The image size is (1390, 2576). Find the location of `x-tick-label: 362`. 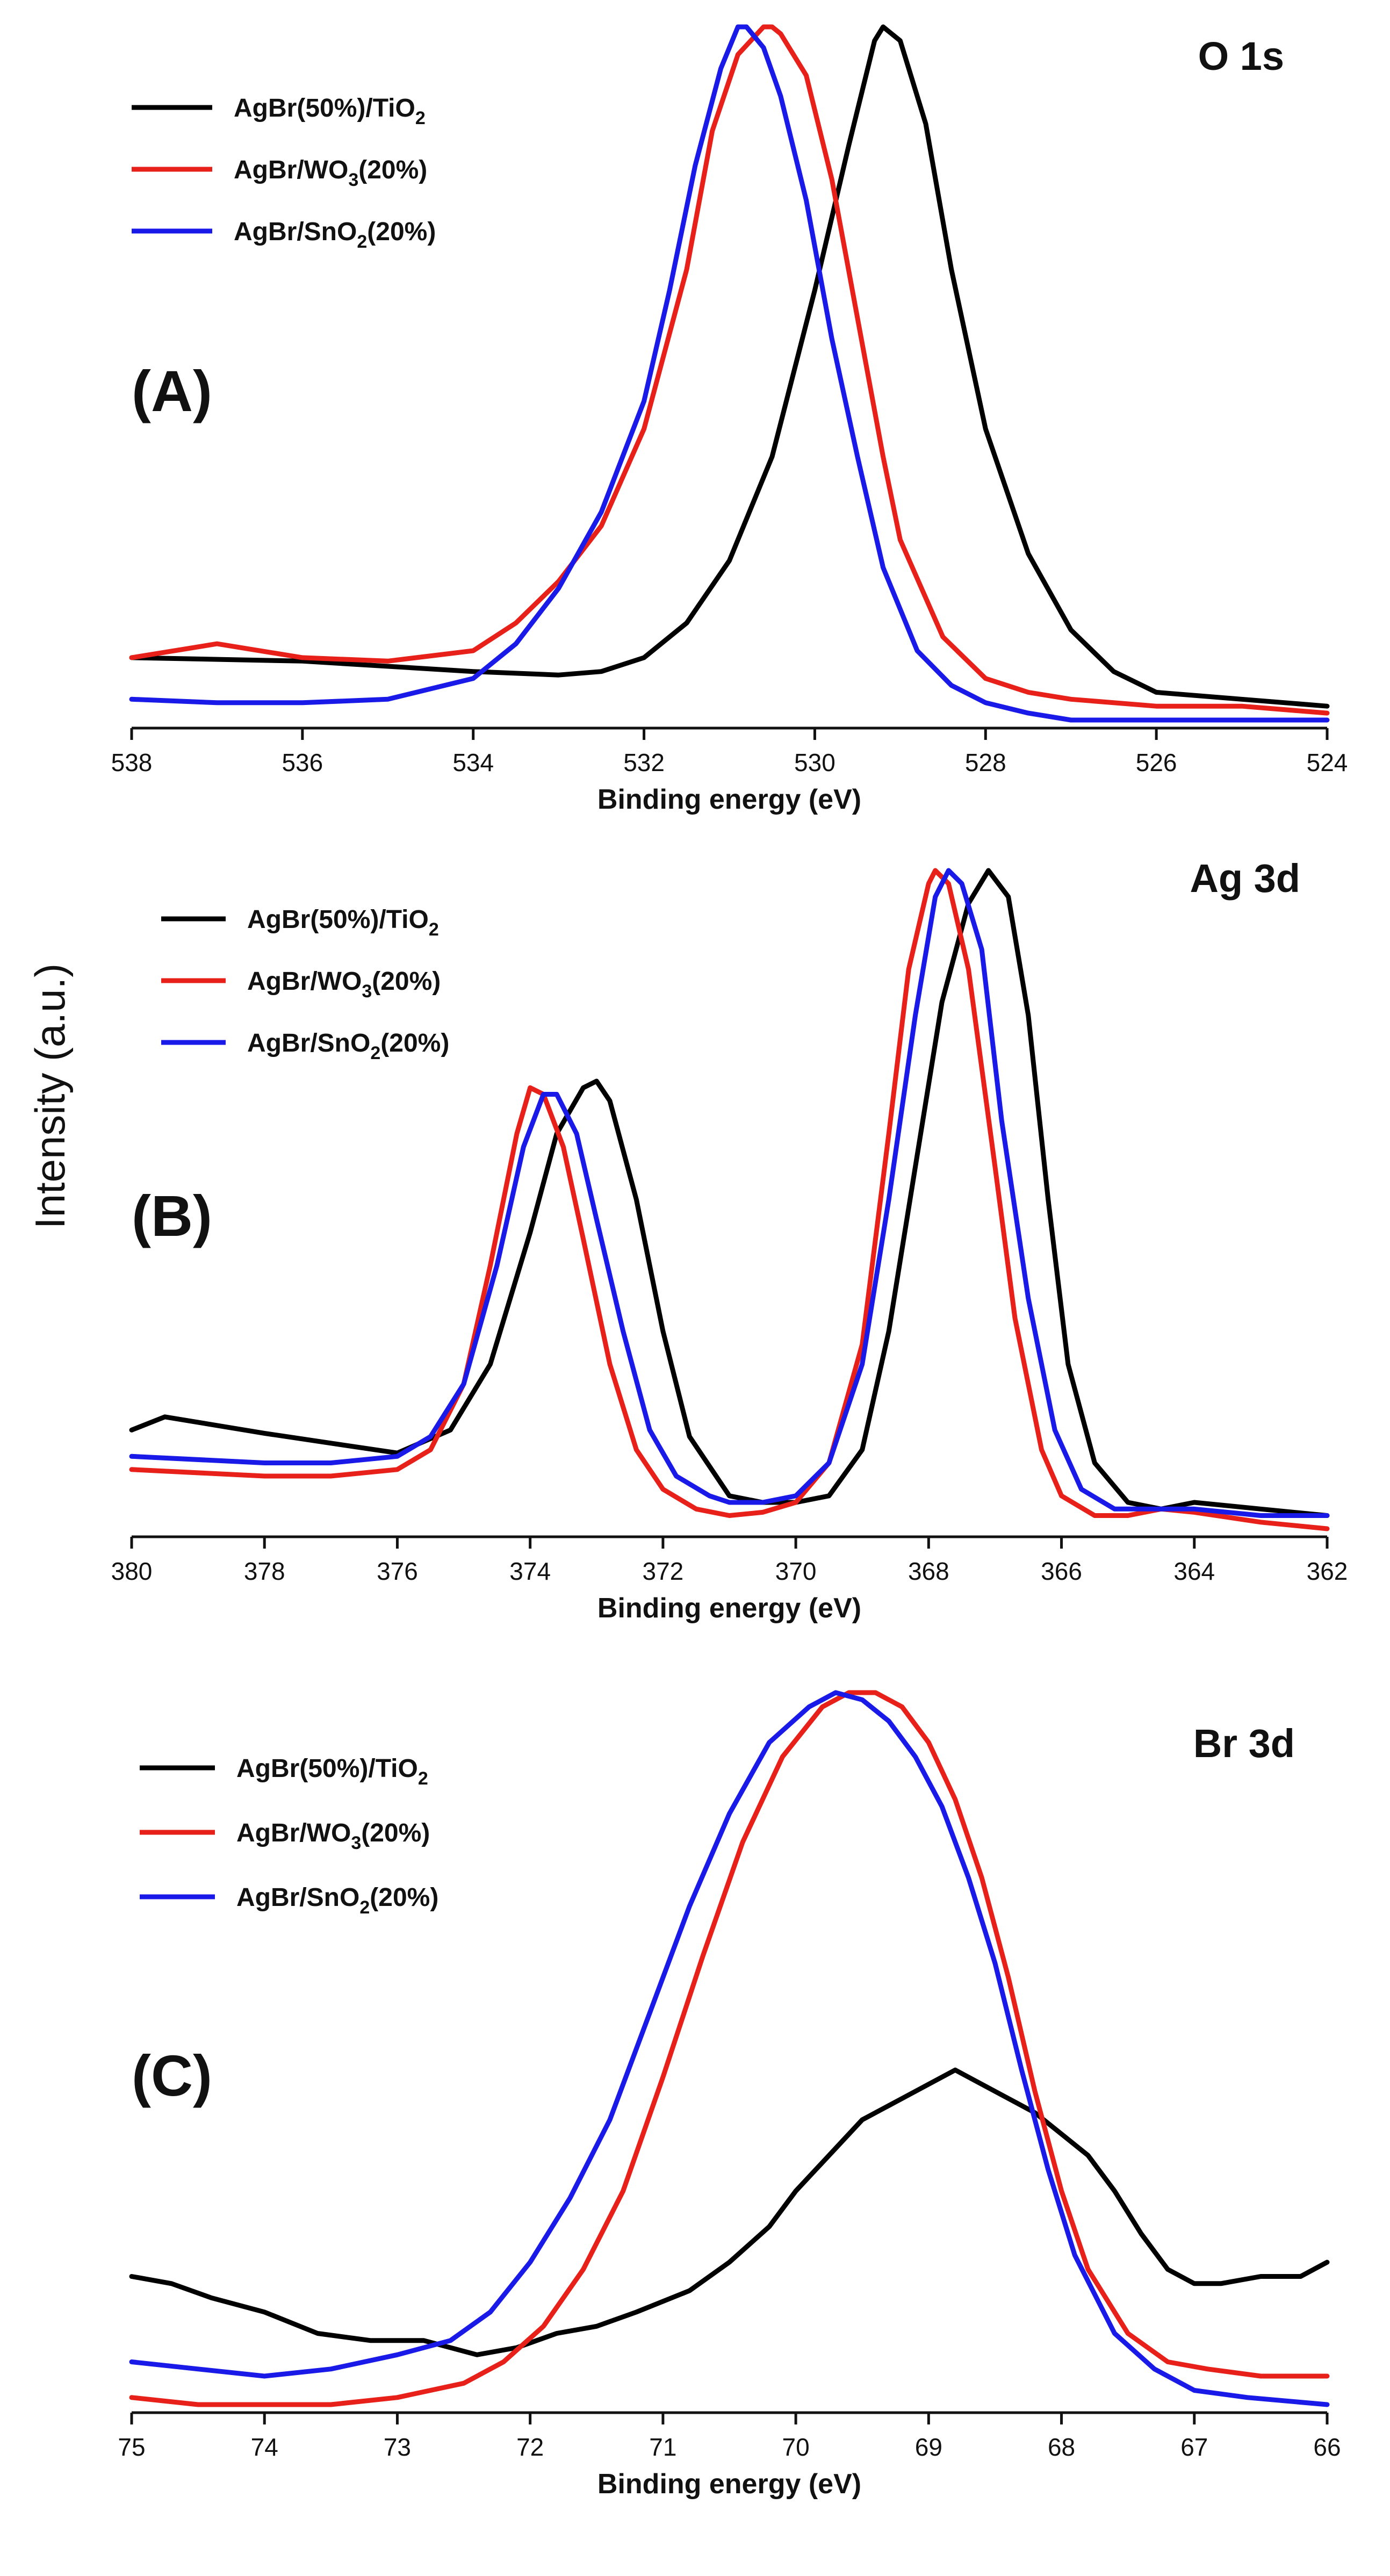

x-tick-label: 362 is located at coordinates (1327, 1571).